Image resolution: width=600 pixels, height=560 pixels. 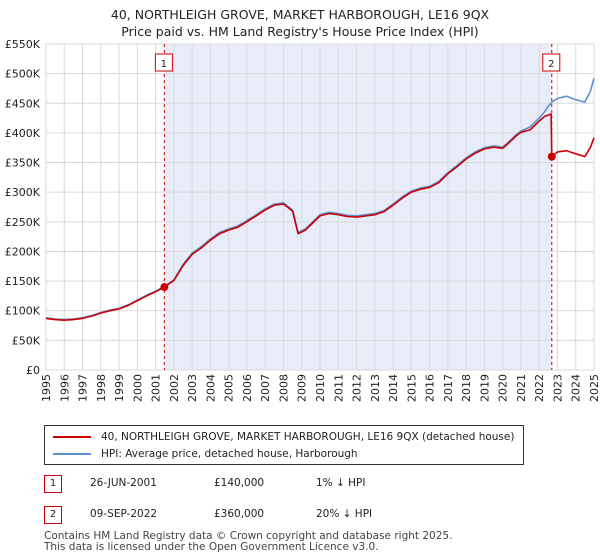 What do you see at coordinates (53, 484) in the screenshot?
I see `transaction-number: 1` at bounding box center [53, 484].